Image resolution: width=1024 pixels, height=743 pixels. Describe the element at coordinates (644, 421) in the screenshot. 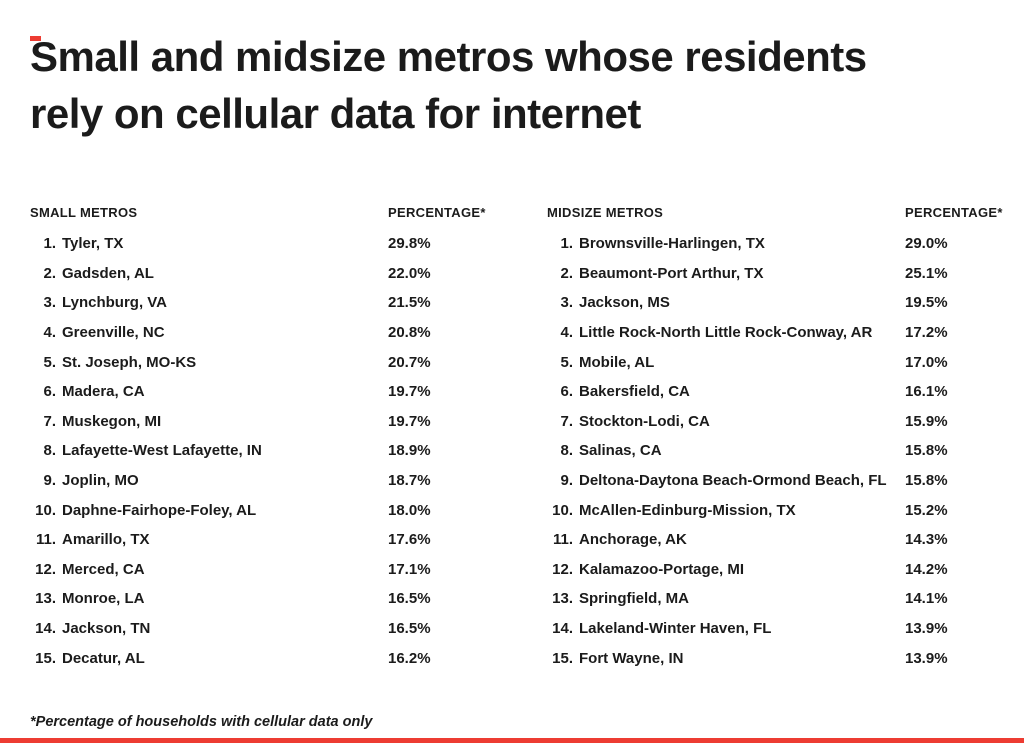

I see `metro-name: Stockton-Lodi, CA` at that location.